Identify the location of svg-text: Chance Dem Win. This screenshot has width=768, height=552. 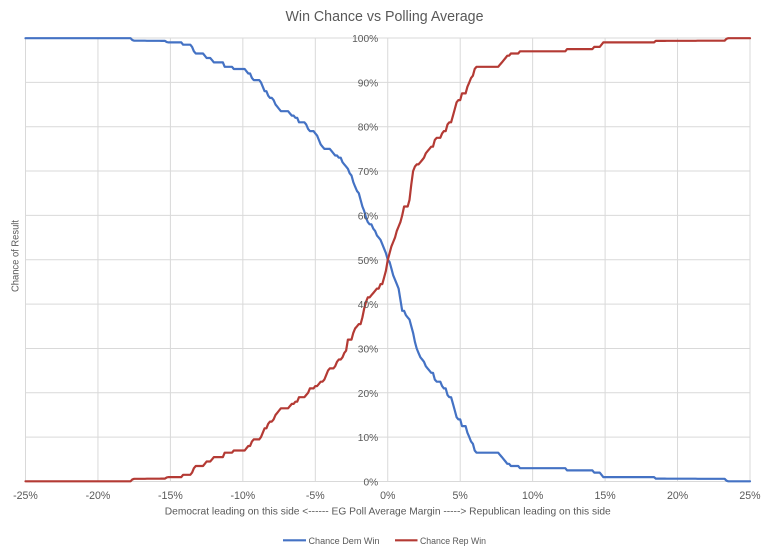
(344, 541).